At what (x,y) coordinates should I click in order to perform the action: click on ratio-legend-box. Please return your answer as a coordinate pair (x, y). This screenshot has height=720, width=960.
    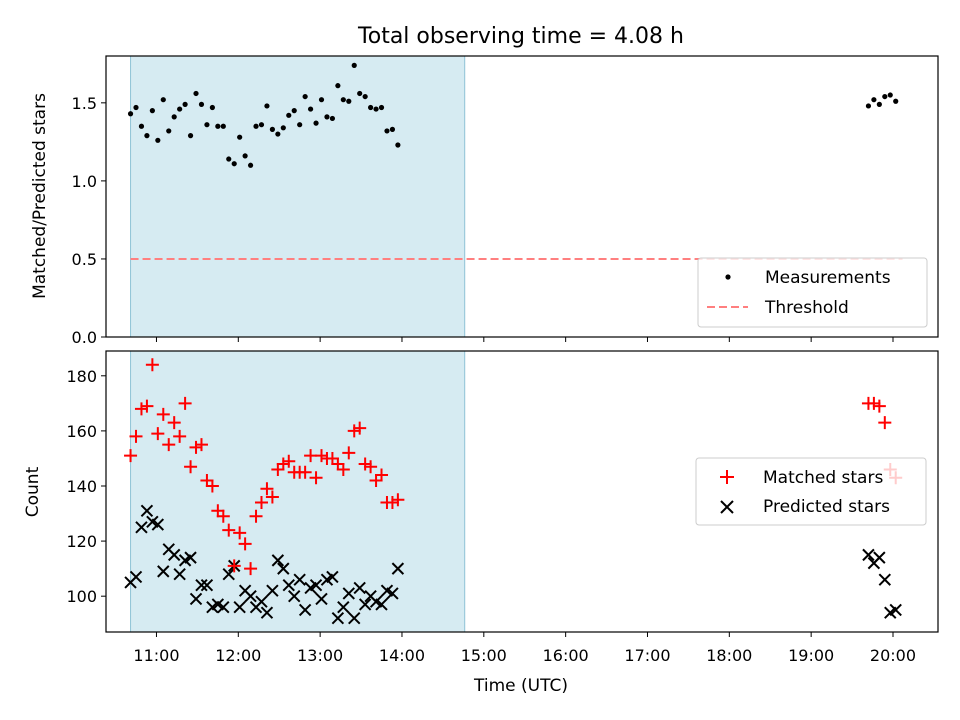
    Looking at the image, I should click on (812, 292).